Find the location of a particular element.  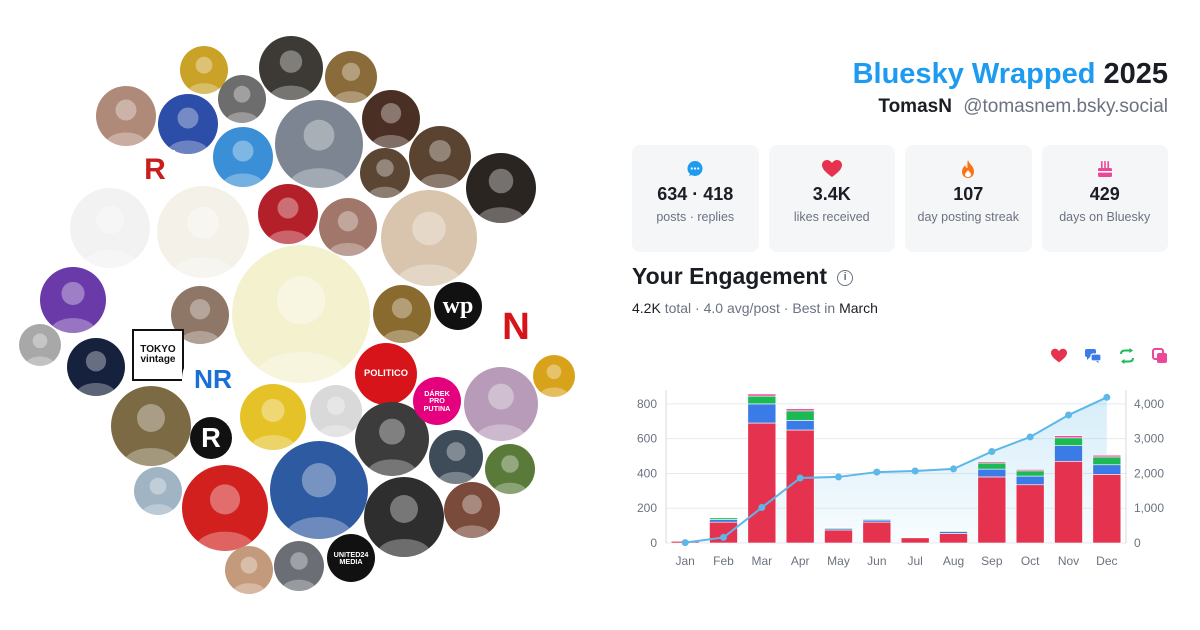

avatar-stadium is located at coordinates (510, 469).